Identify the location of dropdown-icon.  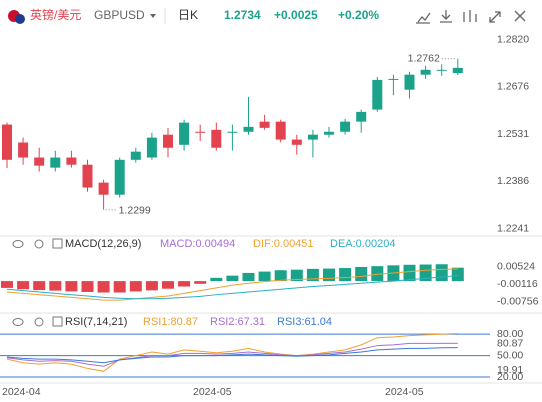
(153, 16).